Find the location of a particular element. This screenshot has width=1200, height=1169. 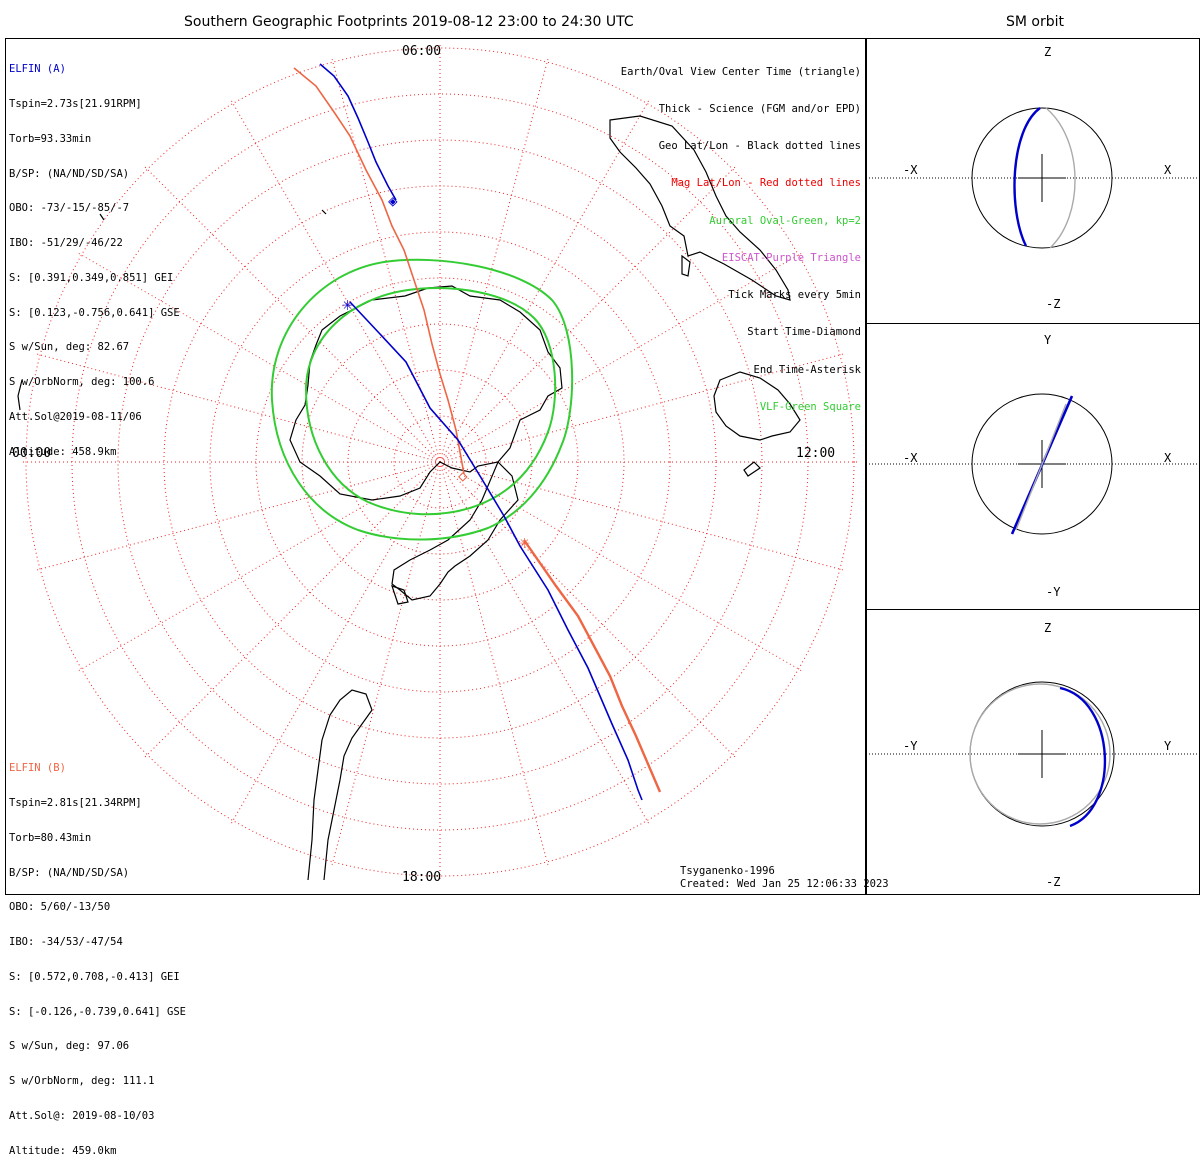

new-zealand-coast is located at coordinates (752, 469).